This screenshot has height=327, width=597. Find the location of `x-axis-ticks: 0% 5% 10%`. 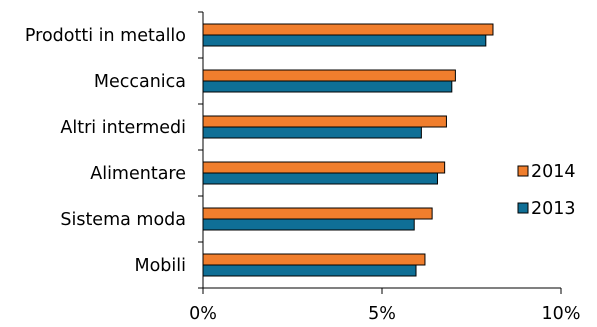

x-axis-ticks: 0% 5% 10% is located at coordinates (384, 306).